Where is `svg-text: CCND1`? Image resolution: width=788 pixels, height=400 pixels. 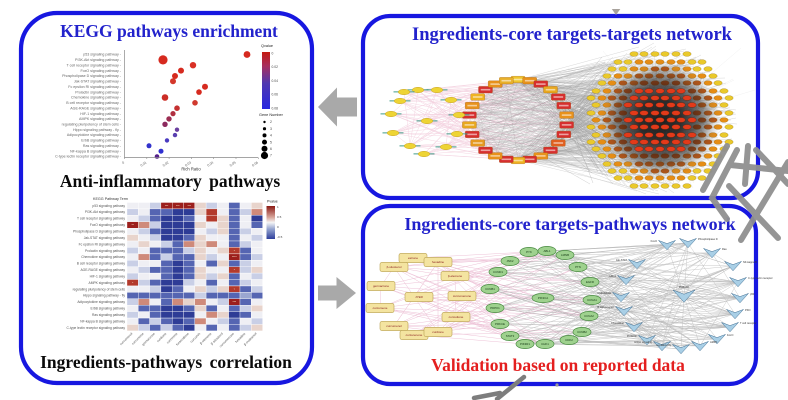
svg-text: CCND1 is located at coordinates (498, 272).